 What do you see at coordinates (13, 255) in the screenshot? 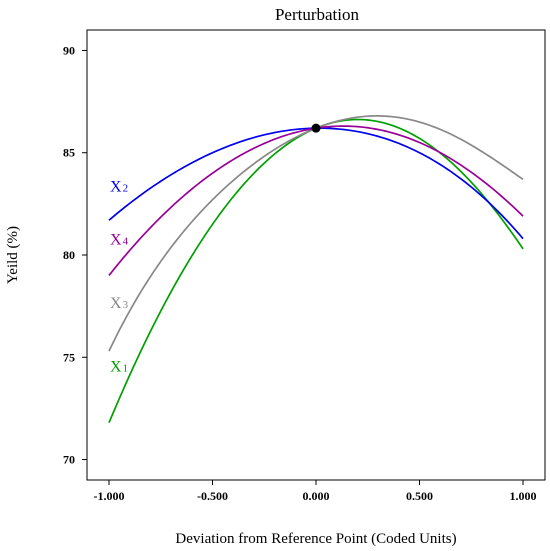
I see `y-axis-title: Yeild (%)` at bounding box center [13, 255].